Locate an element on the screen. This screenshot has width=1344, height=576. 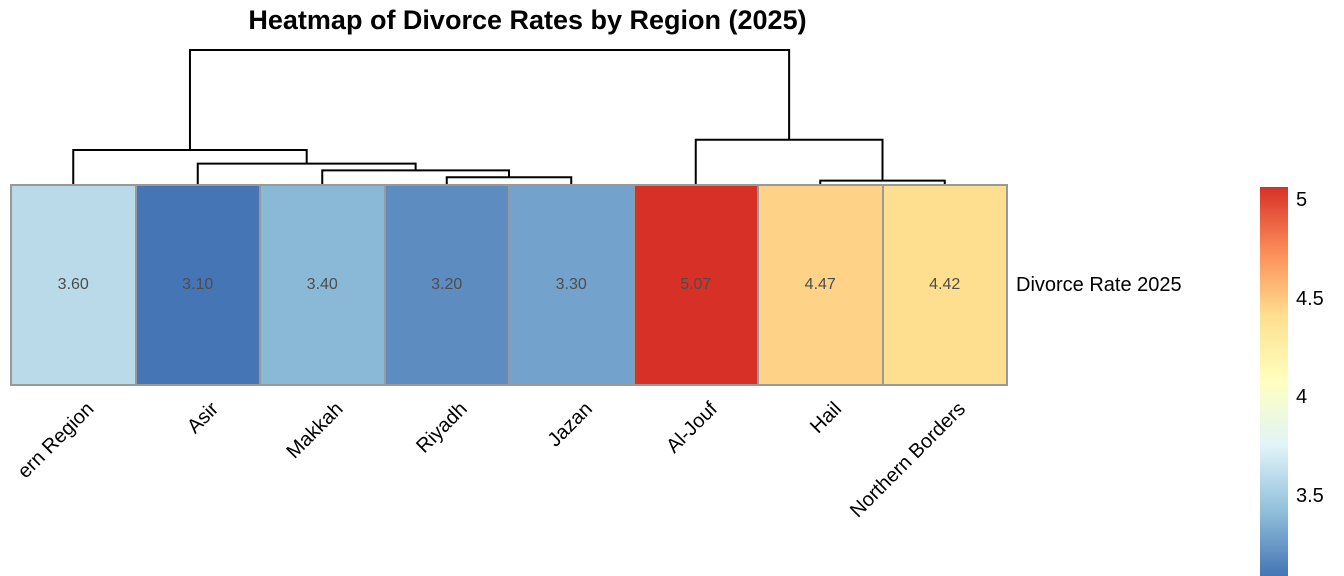
heatmap-cell: 4.47 is located at coordinates (820, 285).